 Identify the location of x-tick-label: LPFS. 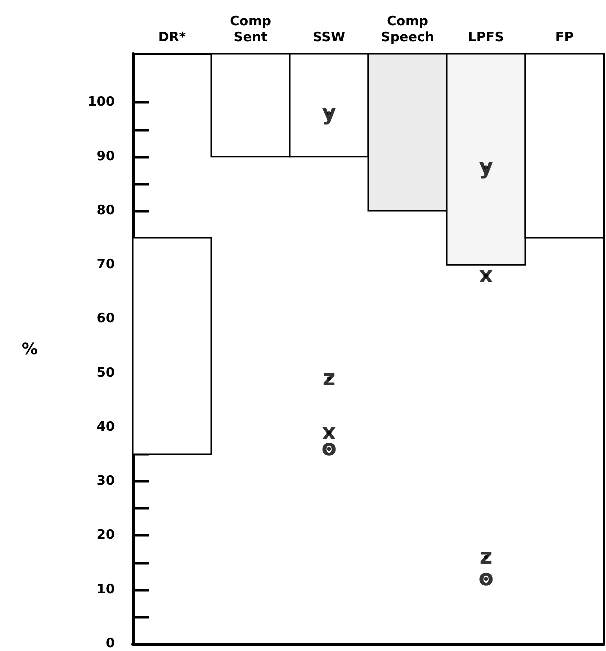
(486, 38).